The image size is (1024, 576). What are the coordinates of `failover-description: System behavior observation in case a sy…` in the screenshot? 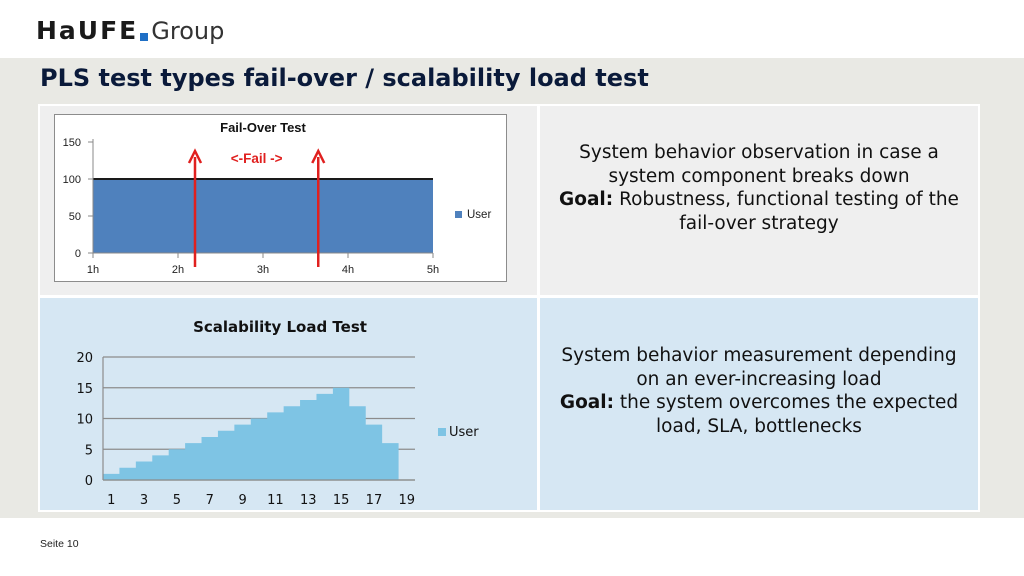 It's located at (759, 188).